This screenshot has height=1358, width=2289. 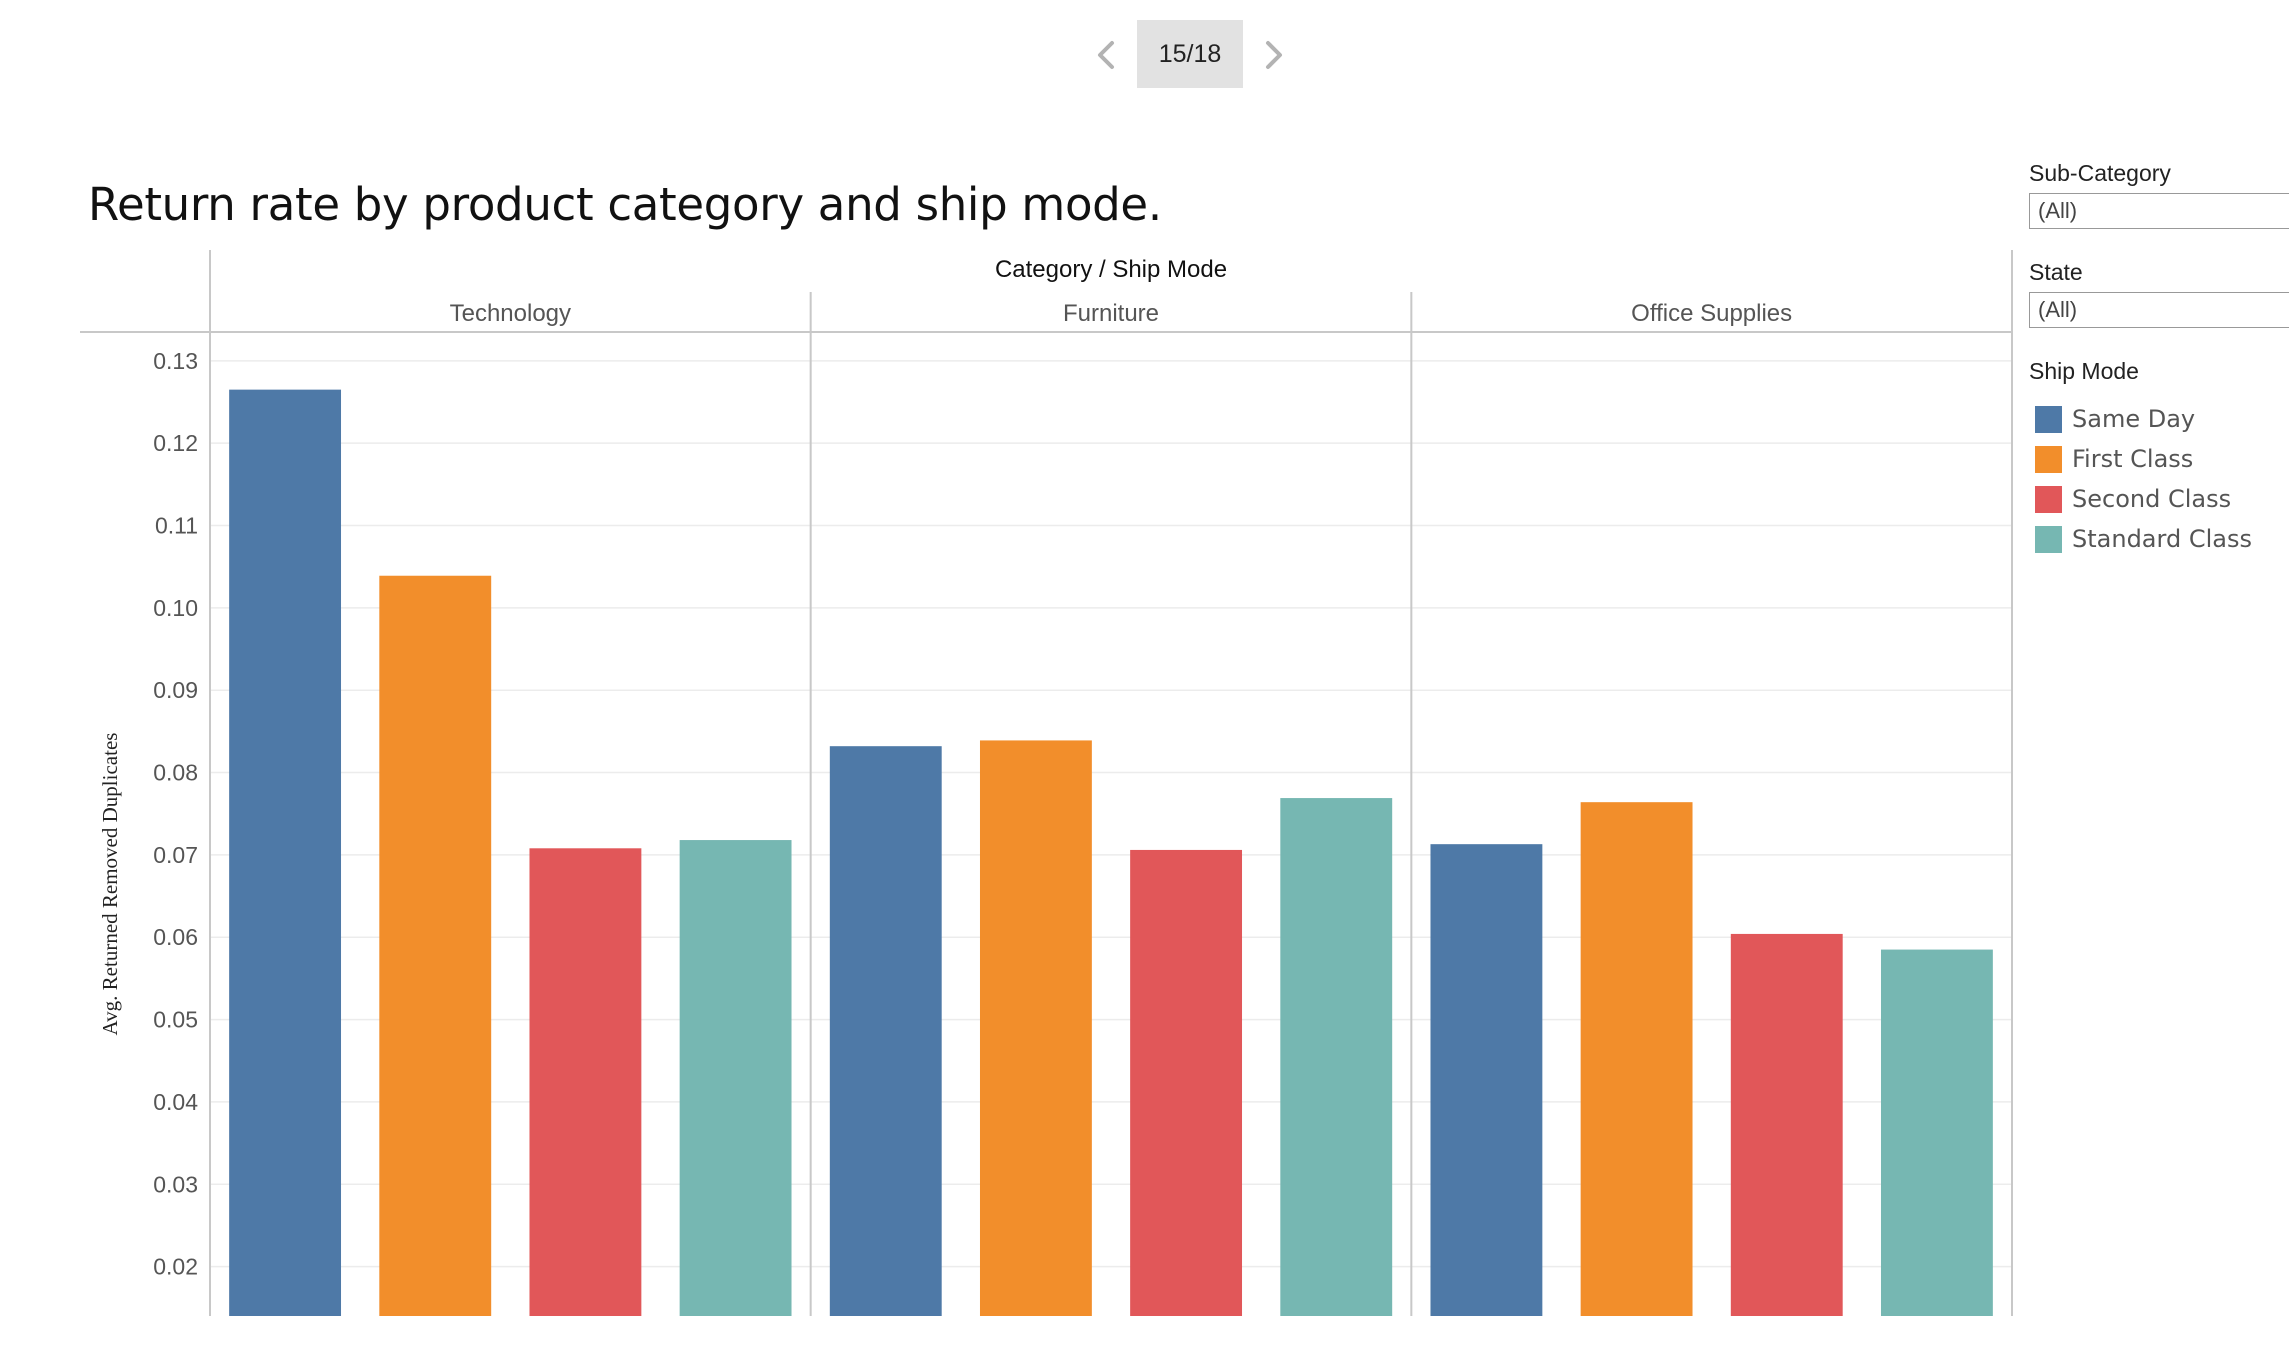 I want to click on pager: 15/18, so click(x=1190, y=55).